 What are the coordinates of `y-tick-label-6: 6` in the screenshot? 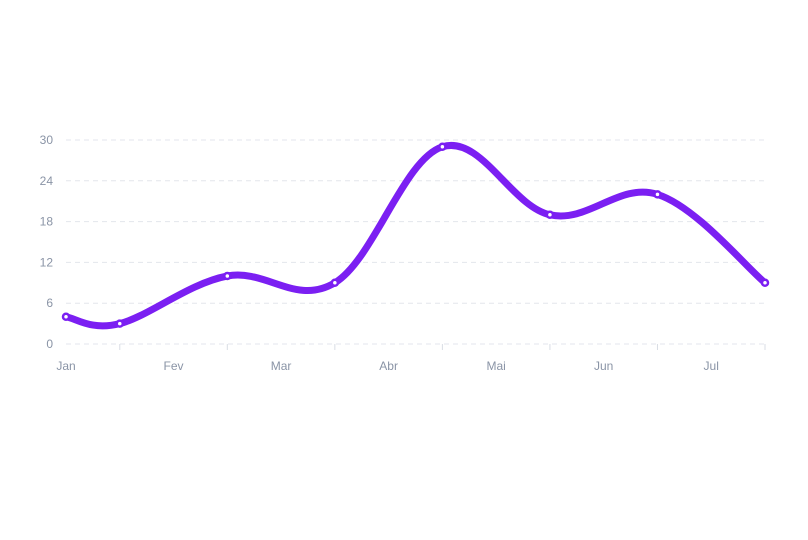 It's located at (49, 303).